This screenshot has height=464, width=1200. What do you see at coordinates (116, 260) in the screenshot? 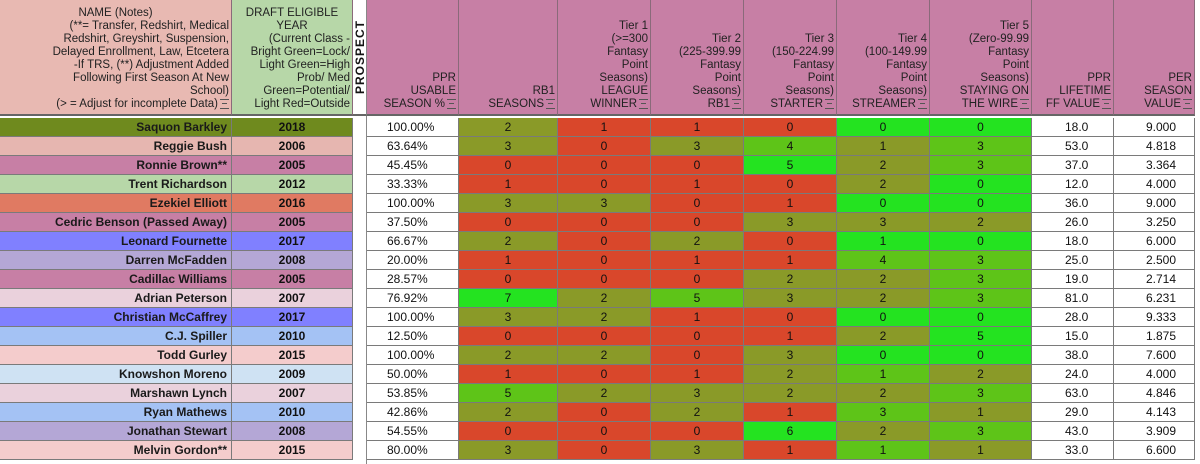
I see `player-name-cell: Darren McFadden` at bounding box center [116, 260].